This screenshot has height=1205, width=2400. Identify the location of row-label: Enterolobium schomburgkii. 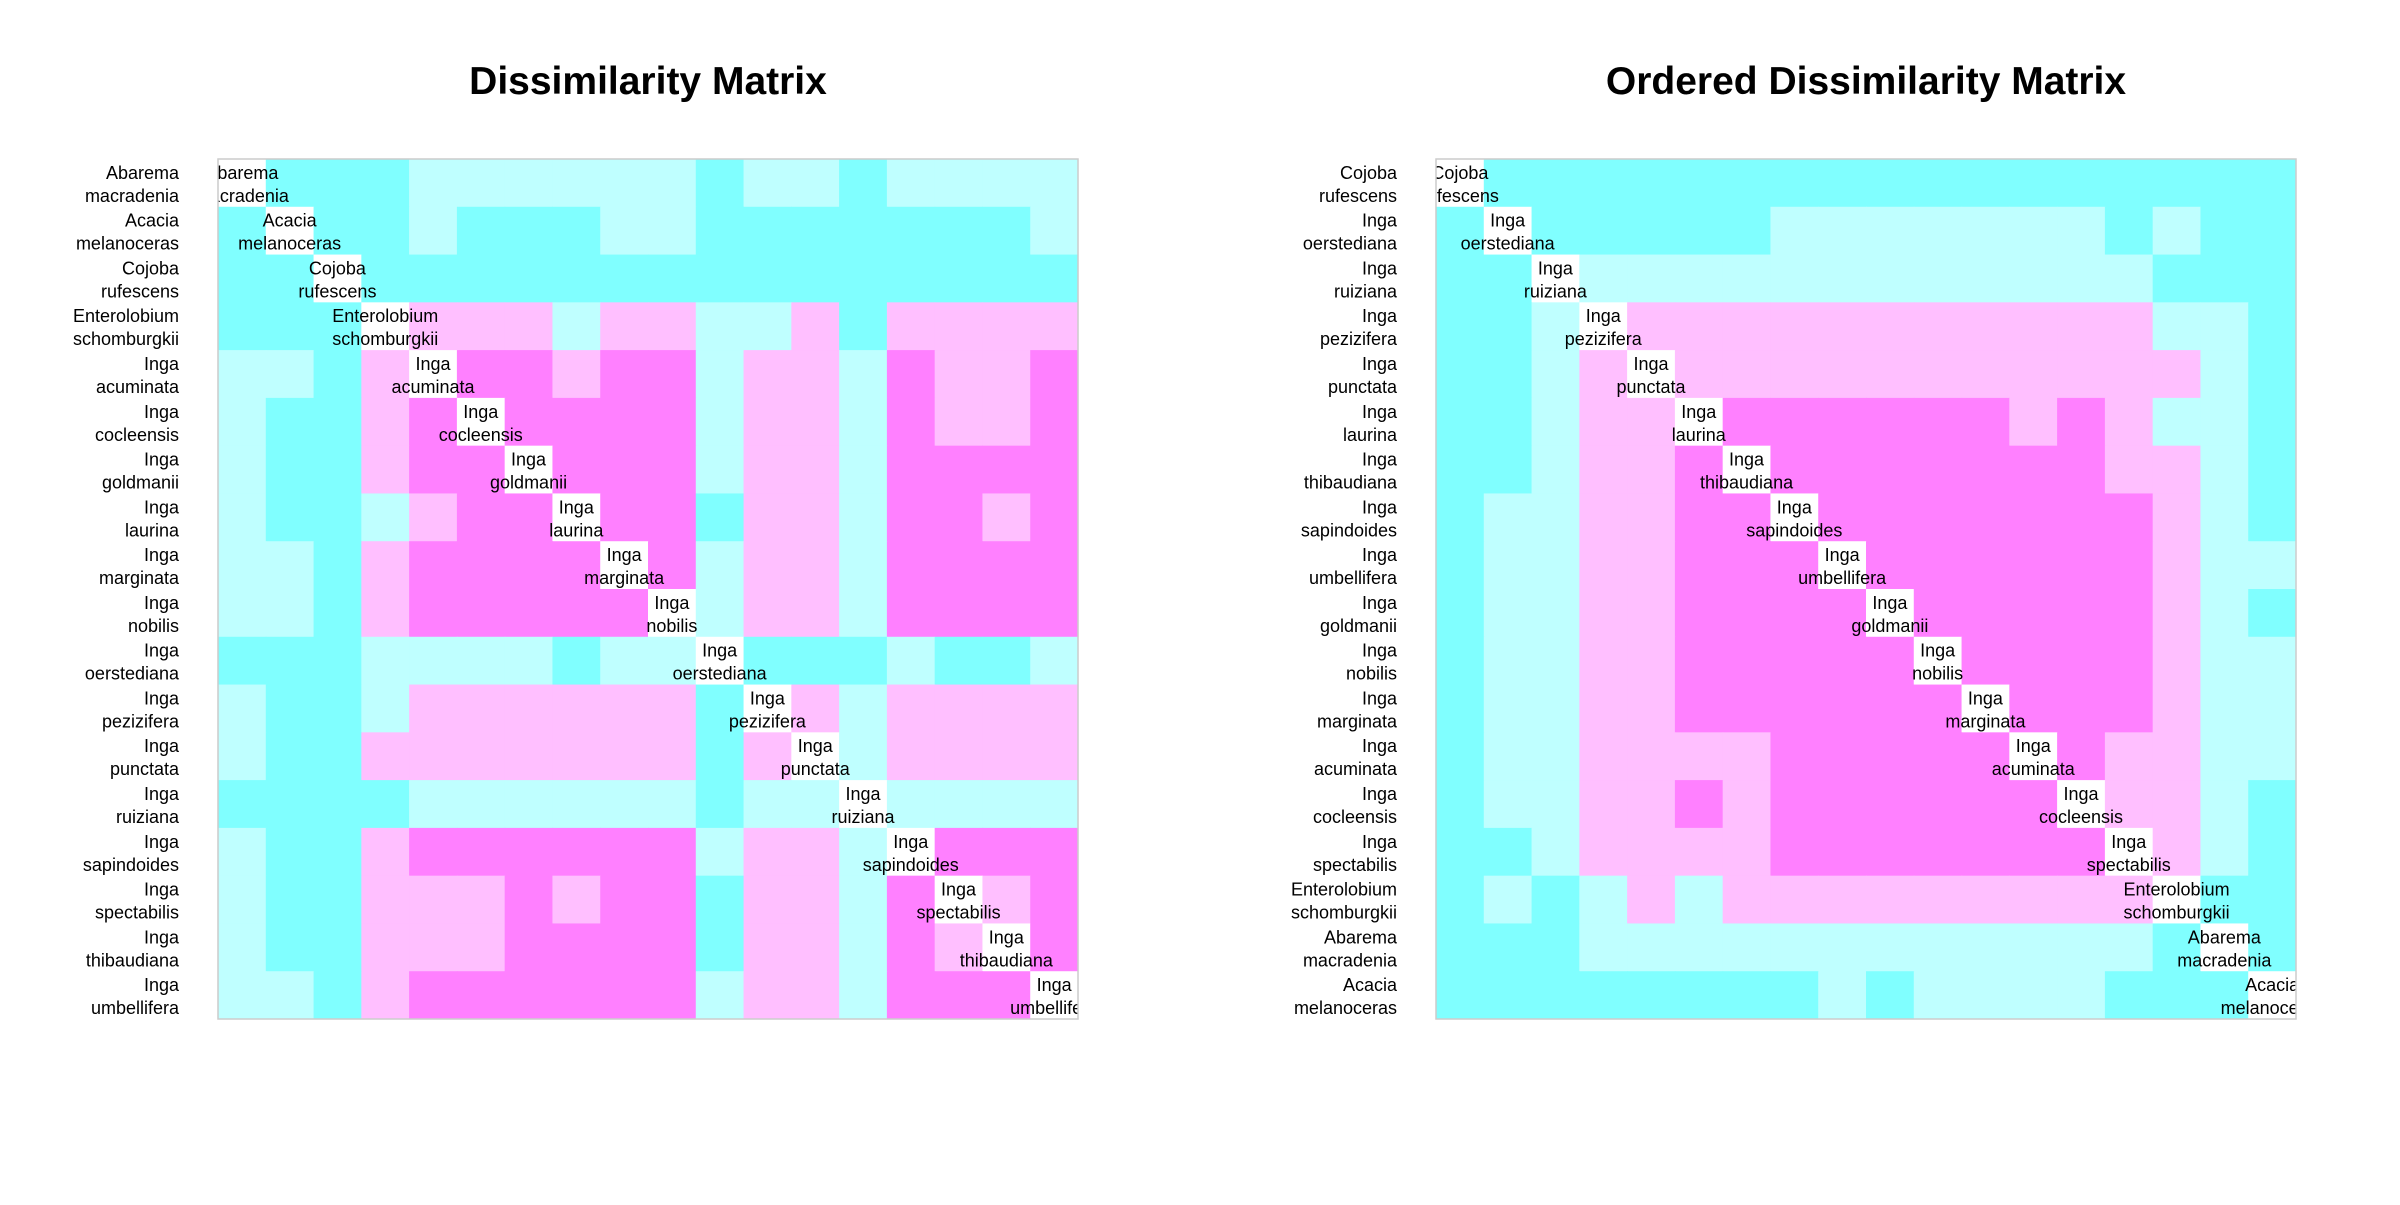
(1344, 901).